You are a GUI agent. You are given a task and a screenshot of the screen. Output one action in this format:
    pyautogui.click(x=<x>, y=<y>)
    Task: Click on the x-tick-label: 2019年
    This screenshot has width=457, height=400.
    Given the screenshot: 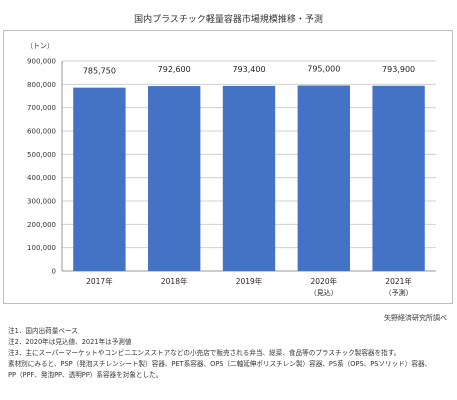 What is the action you would take?
    pyautogui.click(x=249, y=281)
    